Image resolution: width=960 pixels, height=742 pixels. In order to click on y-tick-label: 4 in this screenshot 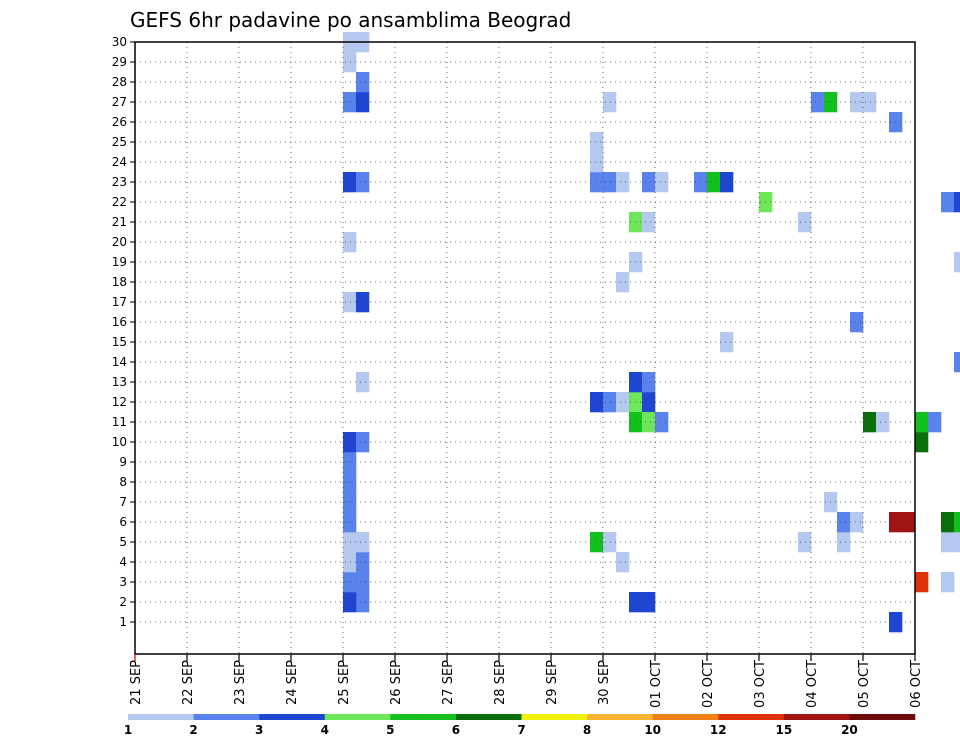, I will do `click(123, 562)`.